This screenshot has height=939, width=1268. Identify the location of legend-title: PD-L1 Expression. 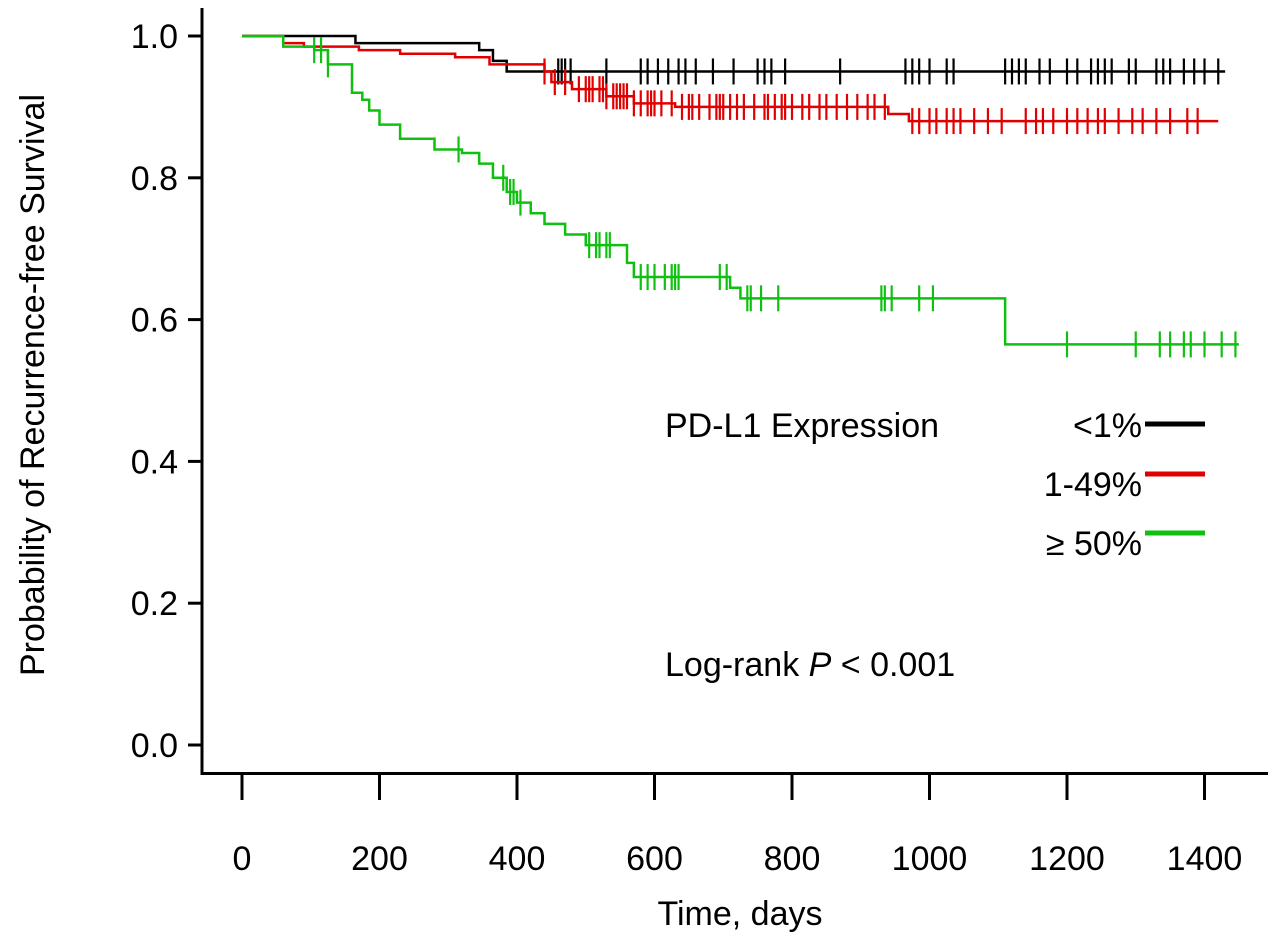
(802, 426).